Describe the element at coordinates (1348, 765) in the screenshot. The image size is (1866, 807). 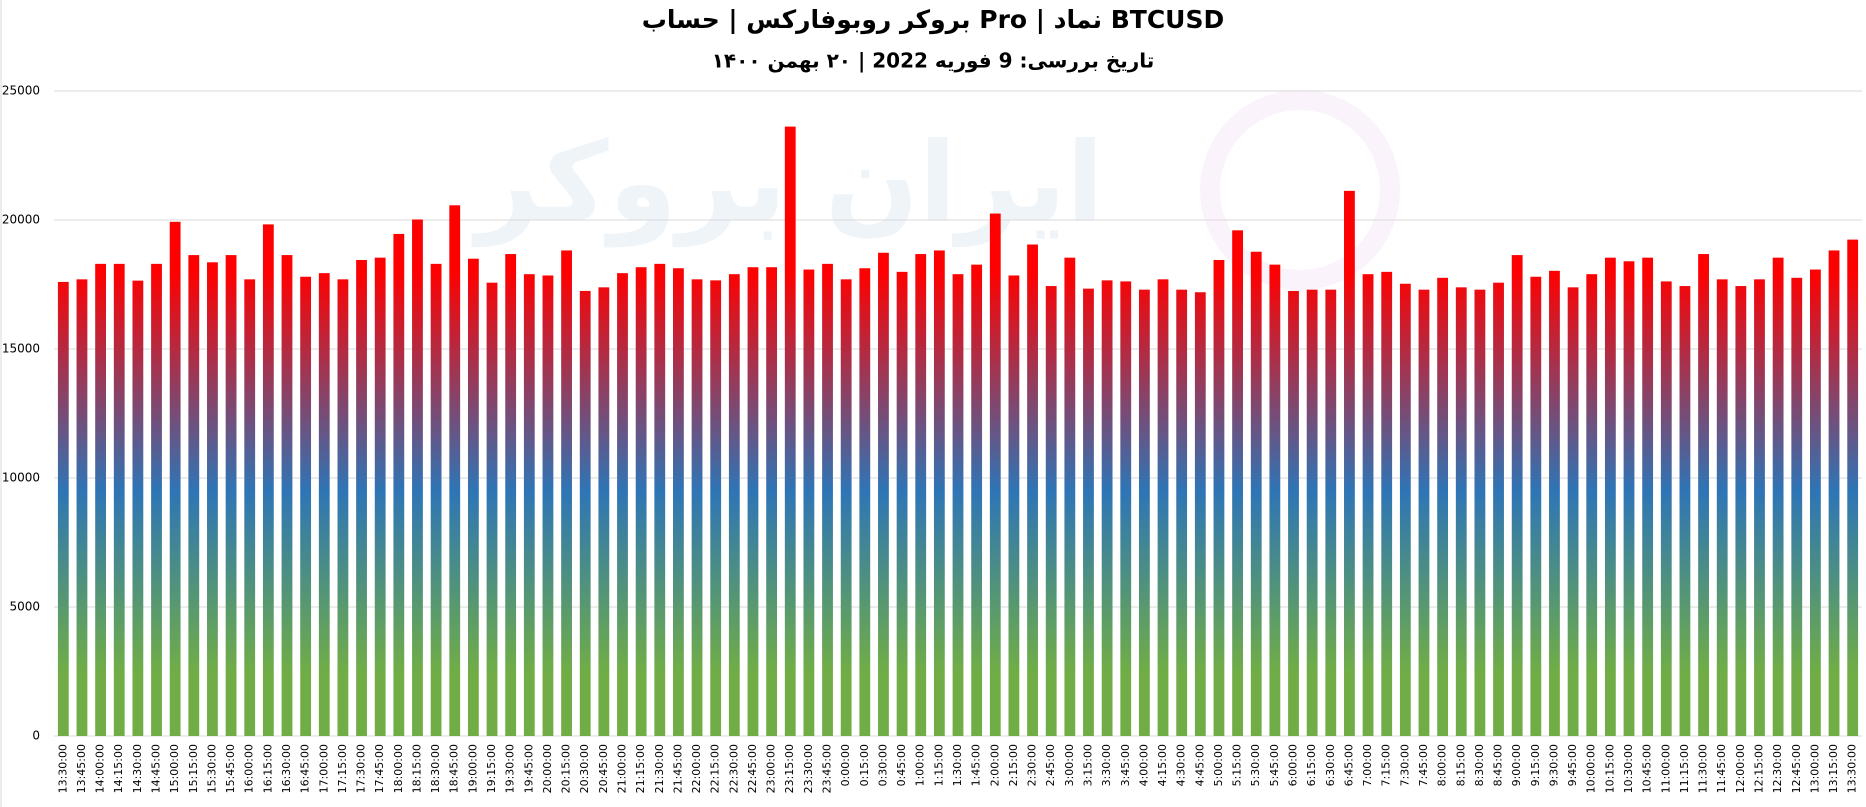
I see `x-tick-label: 6:45:00` at that location.